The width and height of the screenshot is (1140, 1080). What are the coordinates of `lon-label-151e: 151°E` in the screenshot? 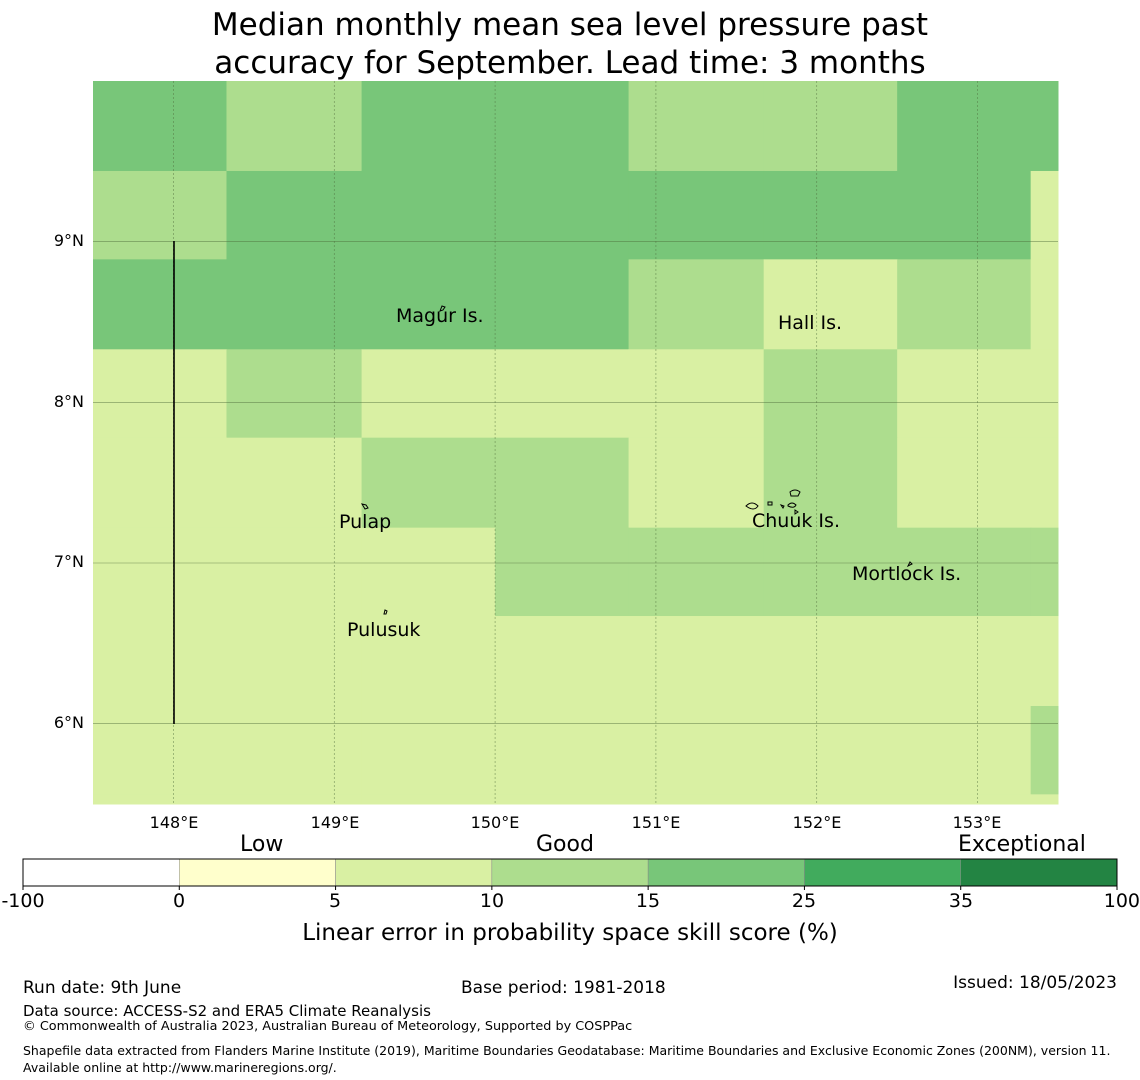 It's located at (656, 822).